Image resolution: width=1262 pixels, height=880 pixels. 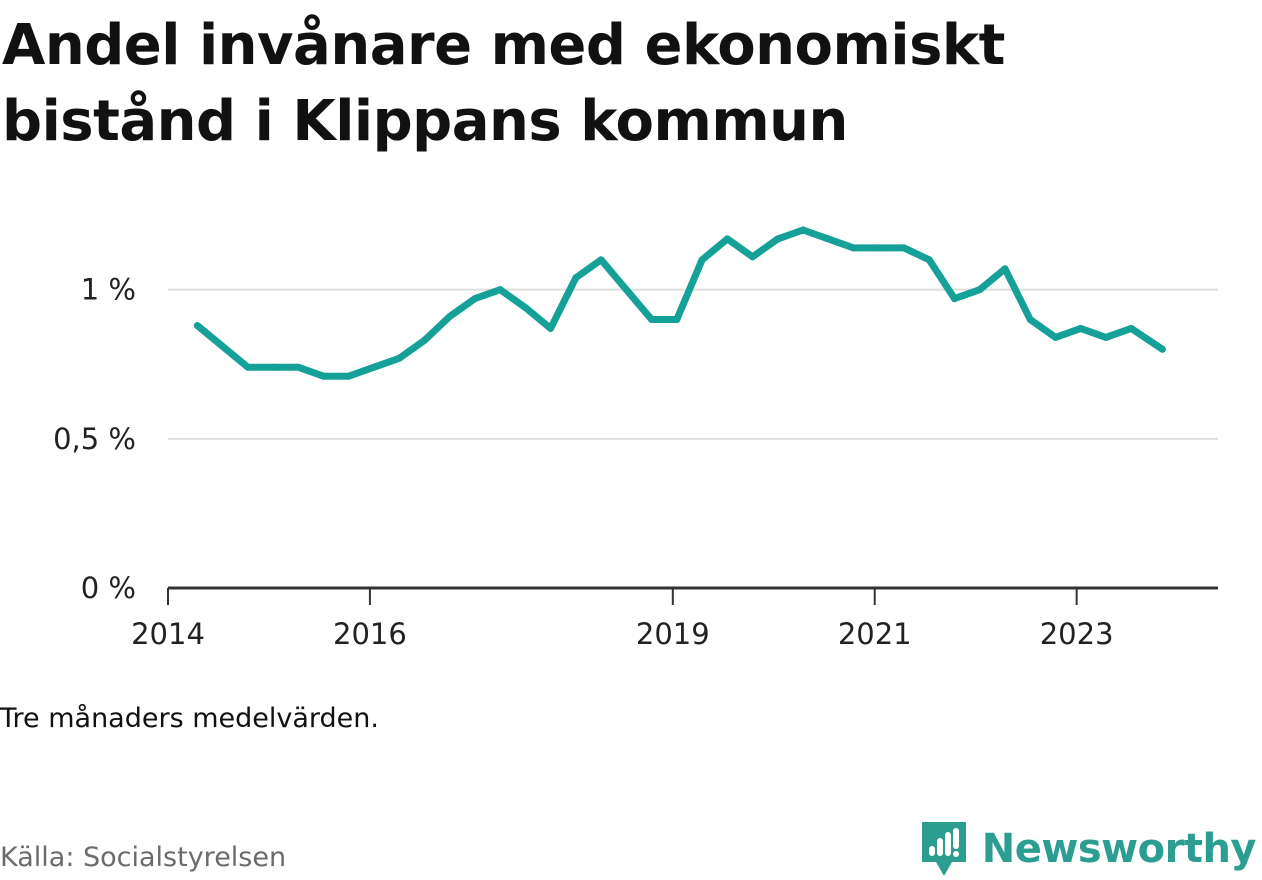 I want to click on x-tick-label: 2014, so click(x=168, y=634).